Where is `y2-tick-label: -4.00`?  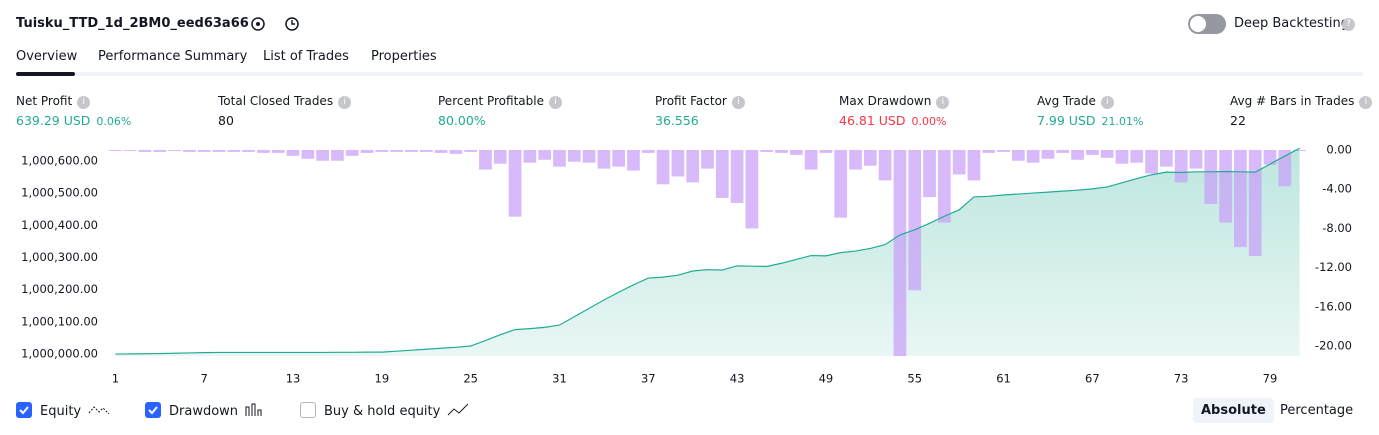
y2-tick-label: -4.00 is located at coordinates (1337, 189).